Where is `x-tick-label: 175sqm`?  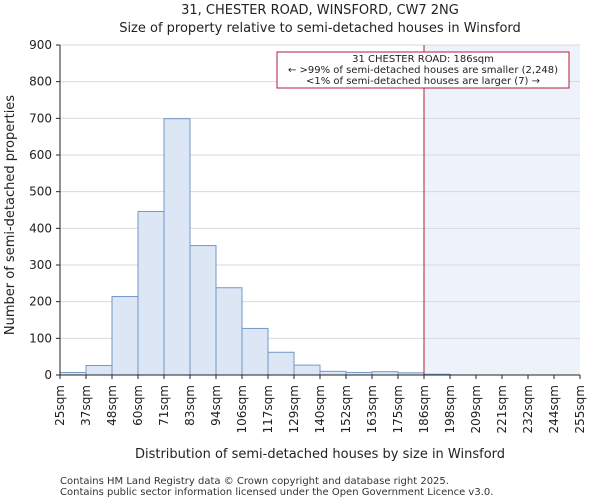 x-tick-label: 175sqm is located at coordinates (398, 409).